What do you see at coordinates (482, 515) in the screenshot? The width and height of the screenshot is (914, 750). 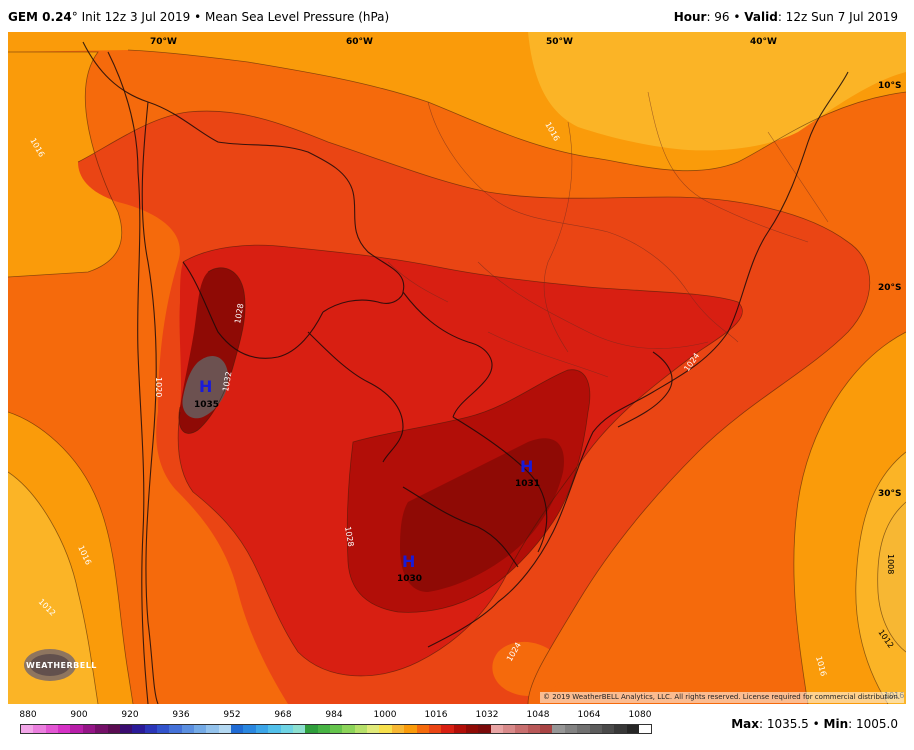 I see `pressure-1031-core` at bounding box center [482, 515].